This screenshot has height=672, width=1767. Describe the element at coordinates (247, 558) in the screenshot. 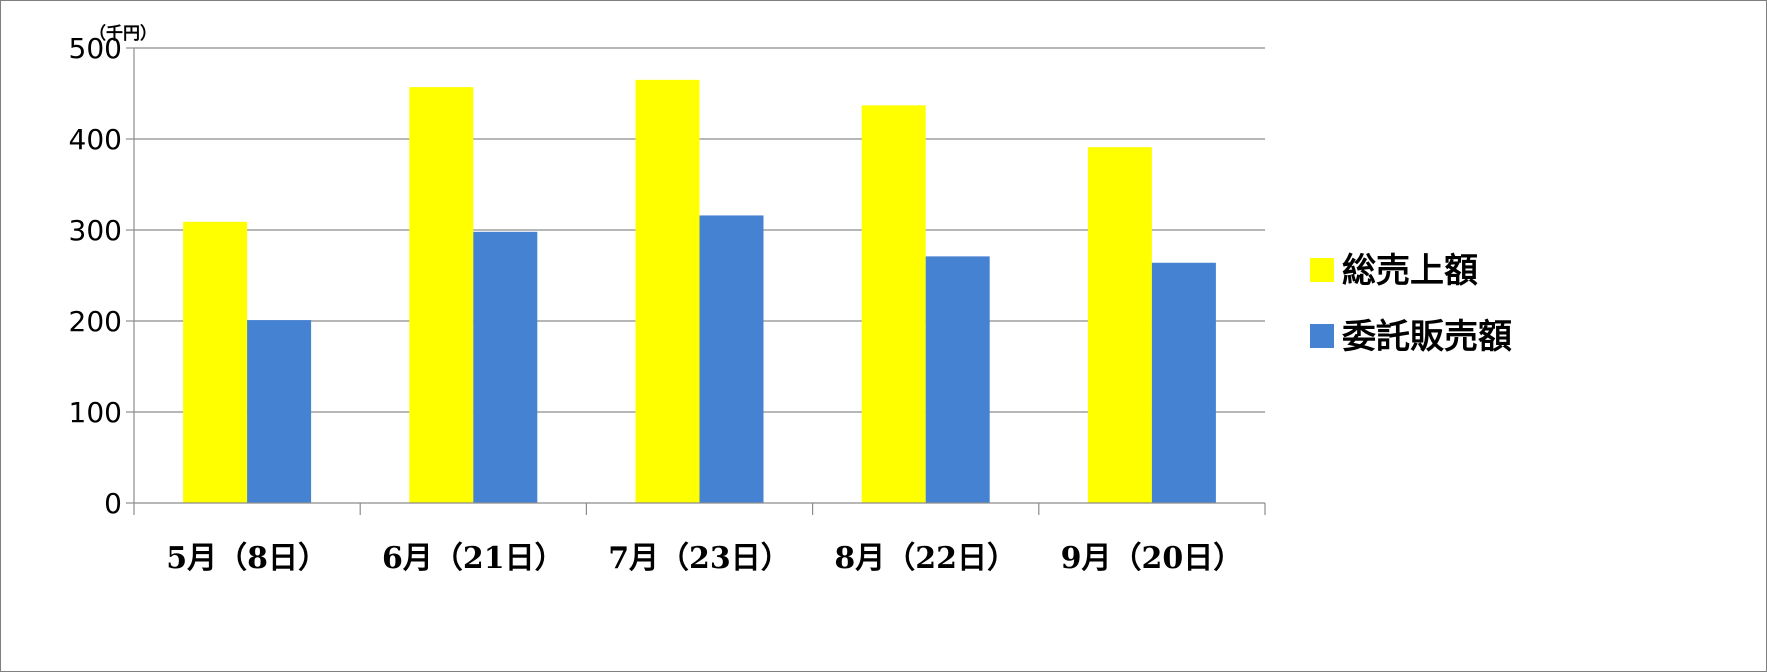

I see `x-tick-label: 5月（8日）` at that location.